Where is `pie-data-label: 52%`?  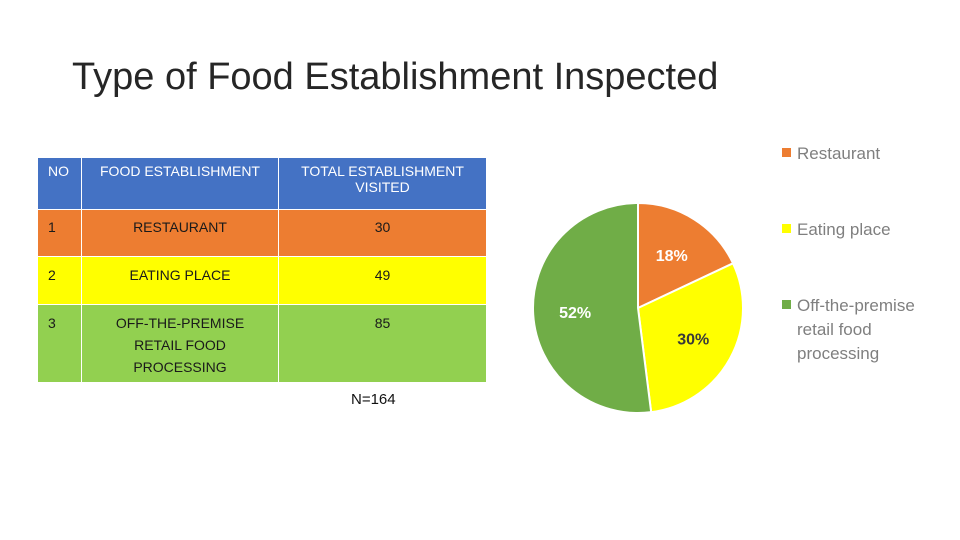
pie-data-label: 52% is located at coordinates (575, 313).